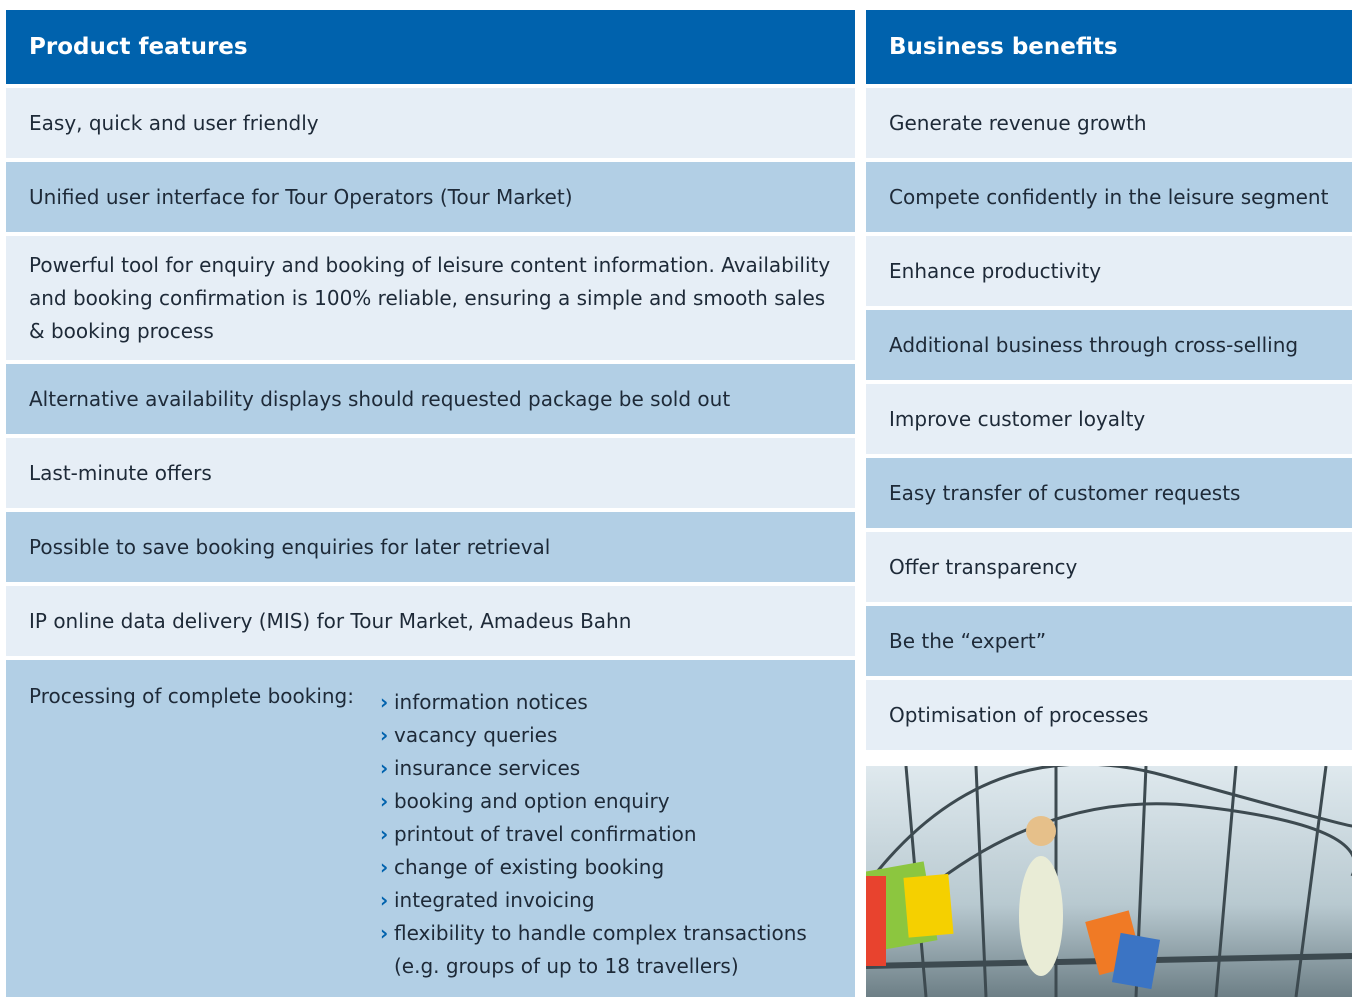  Describe the element at coordinates (600, 702) in the screenshot. I see `processing-item: information notices` at that location.